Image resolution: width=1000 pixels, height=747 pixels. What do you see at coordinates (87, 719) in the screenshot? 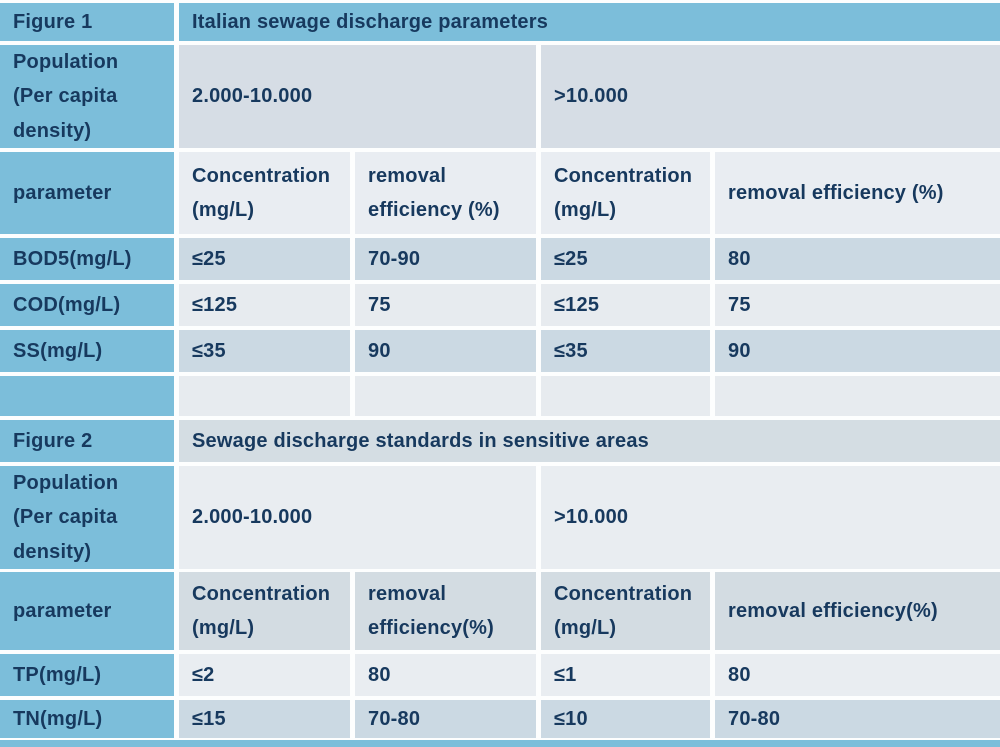
I see `param-name: TN(mg/L)` at bounding box center [87, 719].